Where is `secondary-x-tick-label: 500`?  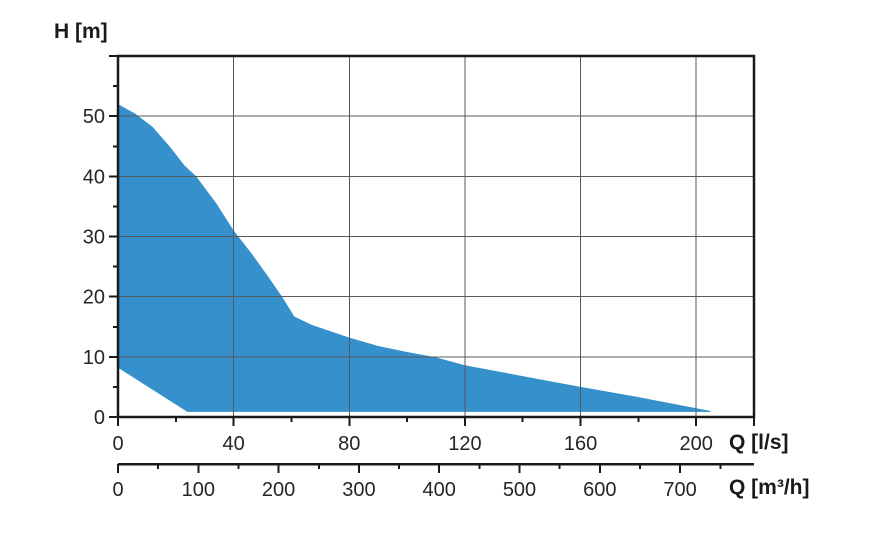
secondary-x-tick-label: 500 is located at coordinates (519, 490).